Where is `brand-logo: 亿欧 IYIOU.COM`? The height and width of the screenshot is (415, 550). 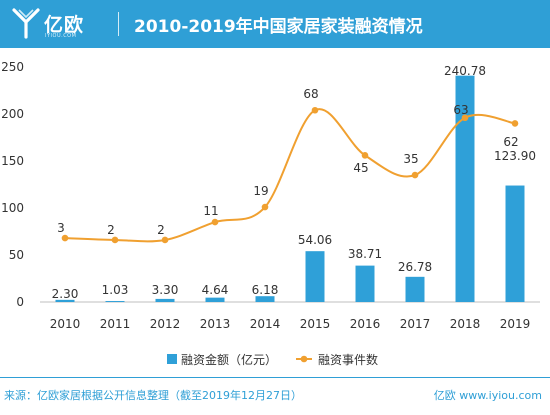 brand-logo: 亿欧 IYIOU.COM is located at coordinates (62, 25).